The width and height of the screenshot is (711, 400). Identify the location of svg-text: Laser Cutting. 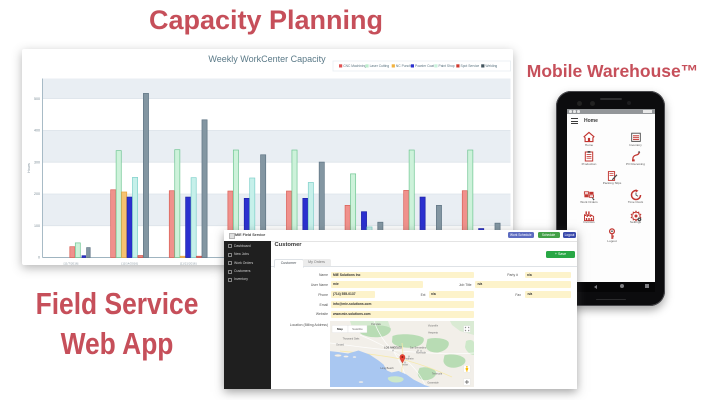
(380, 66).